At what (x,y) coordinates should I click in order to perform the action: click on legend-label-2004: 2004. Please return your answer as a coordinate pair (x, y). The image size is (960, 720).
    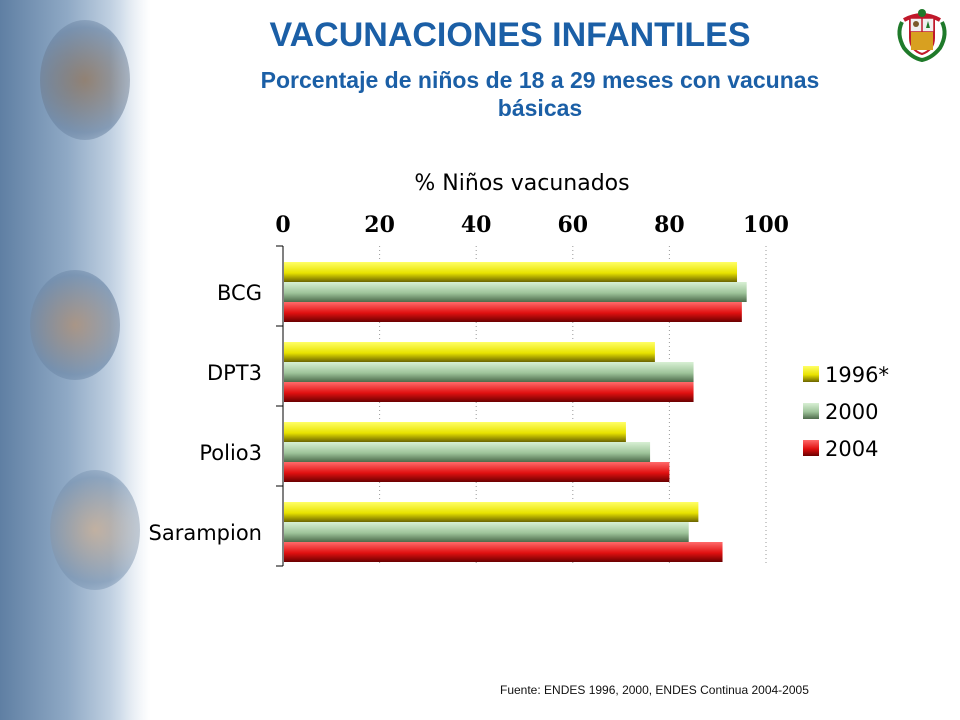
    Looking at the image, I should click on (851, 449).